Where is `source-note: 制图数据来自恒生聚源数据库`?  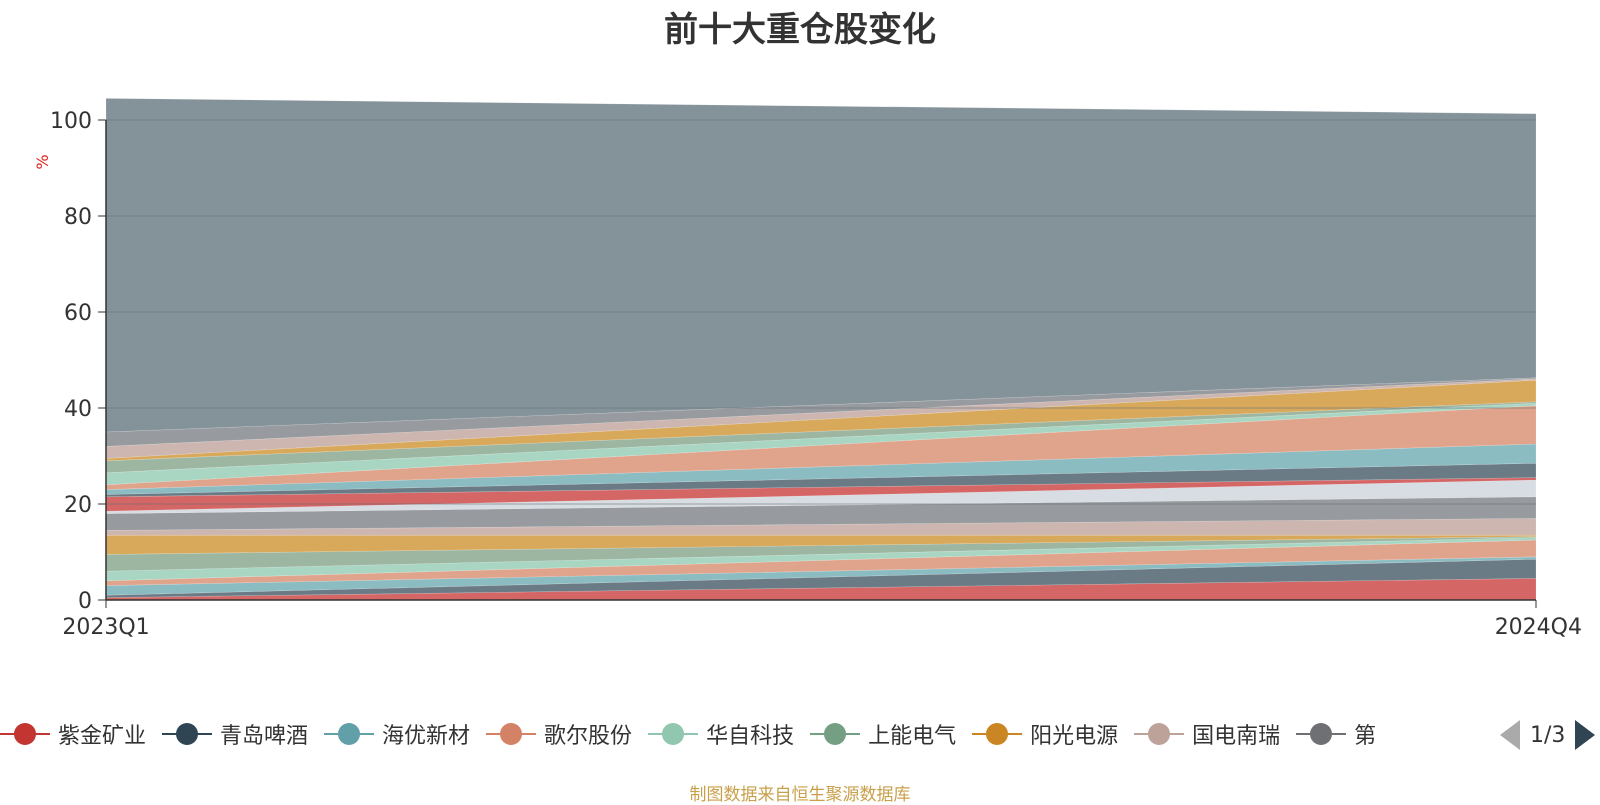 source-note: 制图数据来自恒生聚源数据库 is located at coordinates (800, 795).